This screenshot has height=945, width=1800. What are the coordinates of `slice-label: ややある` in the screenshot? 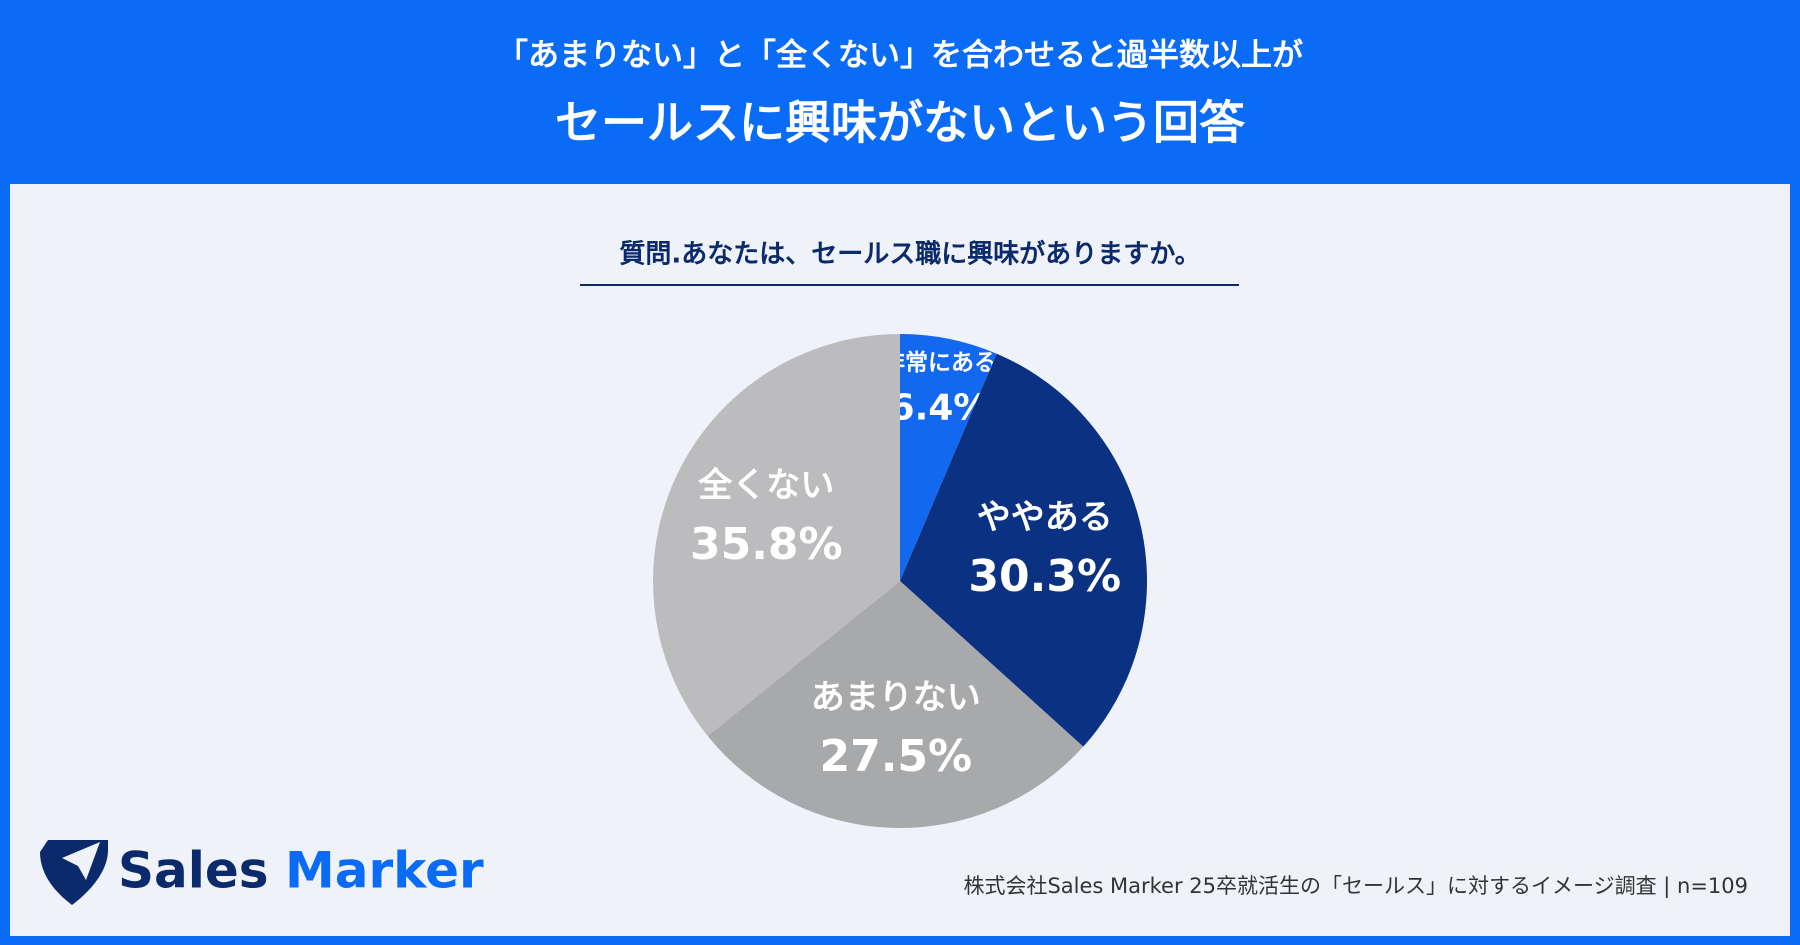 It's located at (1045, 518).